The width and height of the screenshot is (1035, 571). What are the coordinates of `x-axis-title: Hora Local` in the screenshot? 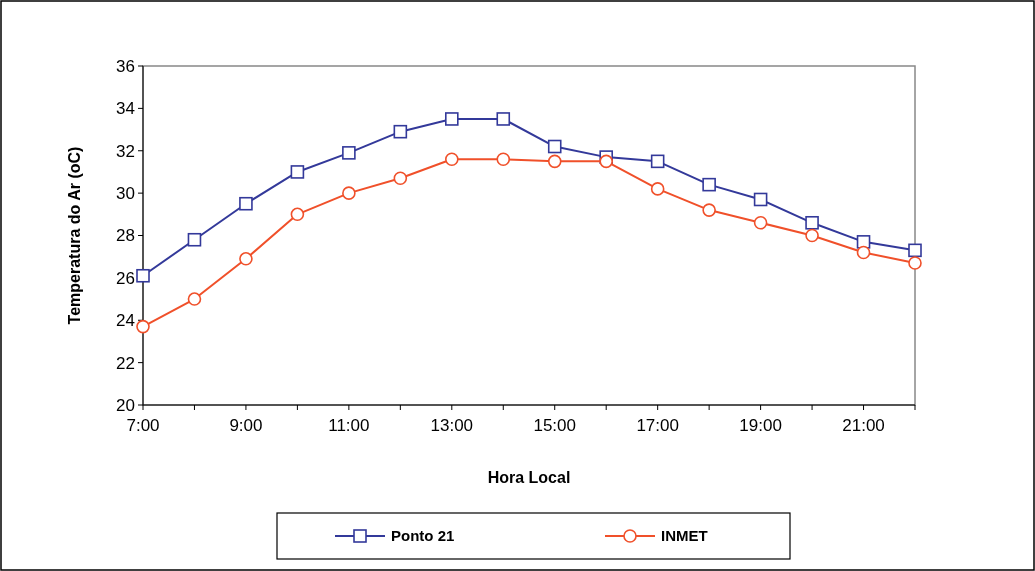 It's located at (529, 477).